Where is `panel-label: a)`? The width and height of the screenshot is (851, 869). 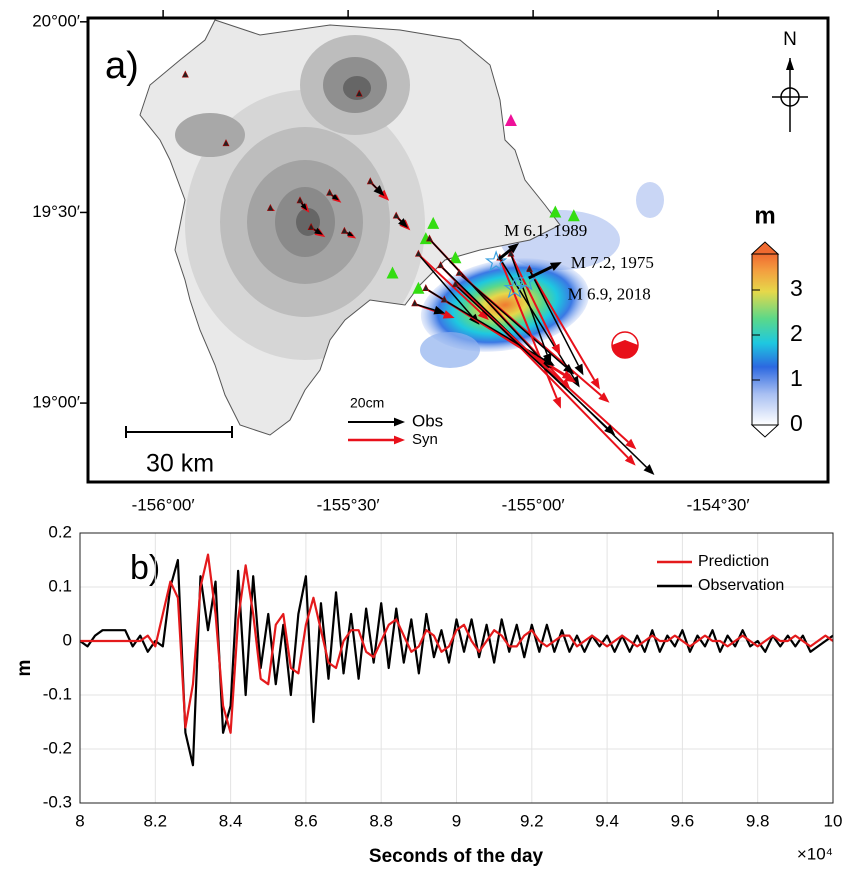 panel-label: a) is located at coordinates (122, 66).